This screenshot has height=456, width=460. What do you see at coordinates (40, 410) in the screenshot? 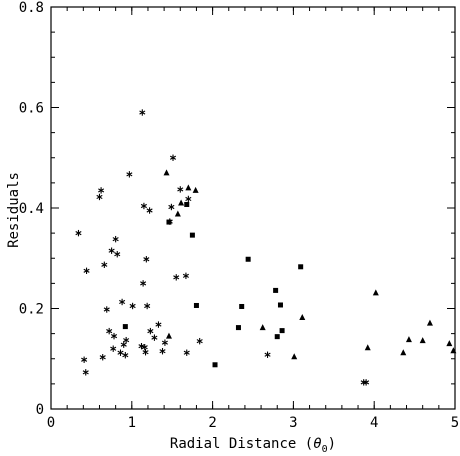
I see `y-tick-label: 0` at bounding box center [40, 410].